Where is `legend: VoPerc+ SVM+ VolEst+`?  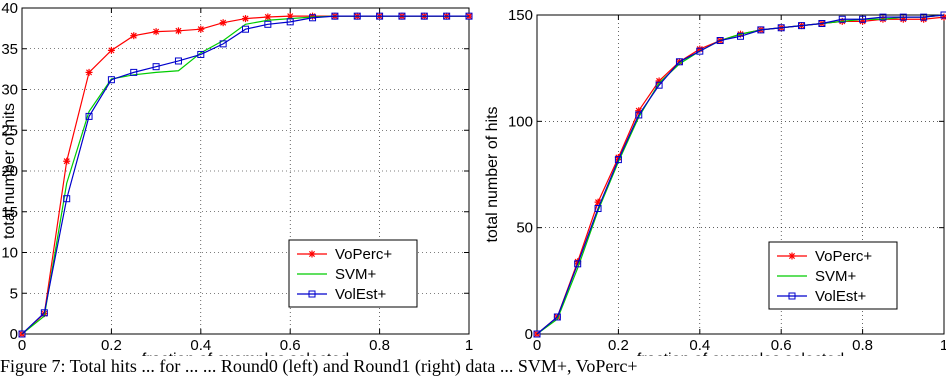 legend: VoPerc+ SVM+ VolEst+ is located at coordinates (353, 273).